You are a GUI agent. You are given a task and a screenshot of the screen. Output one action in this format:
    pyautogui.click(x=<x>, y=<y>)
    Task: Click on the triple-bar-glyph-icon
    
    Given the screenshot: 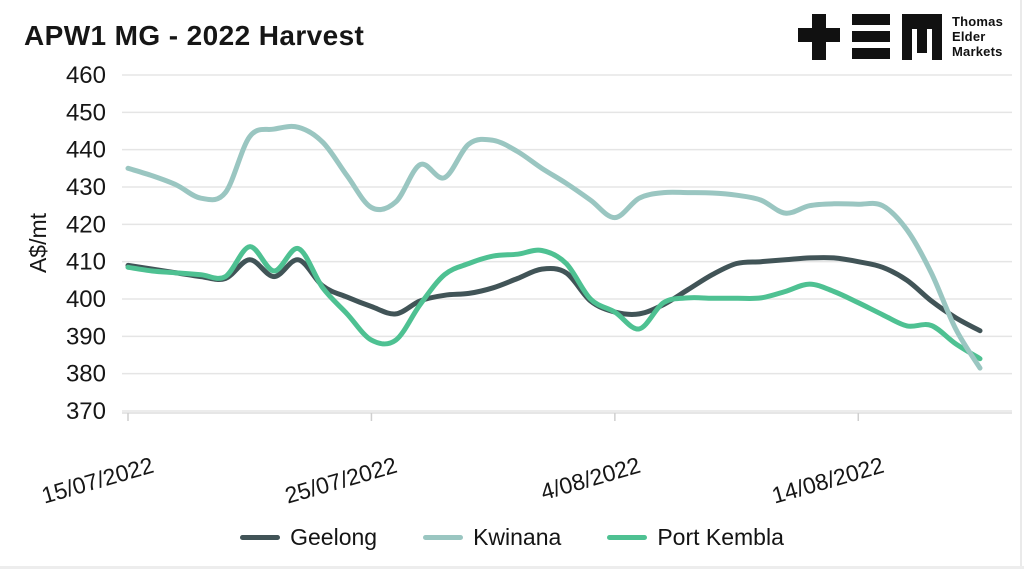 What is the action you would take?
    pyautogui.click(x=871, y=37)
    